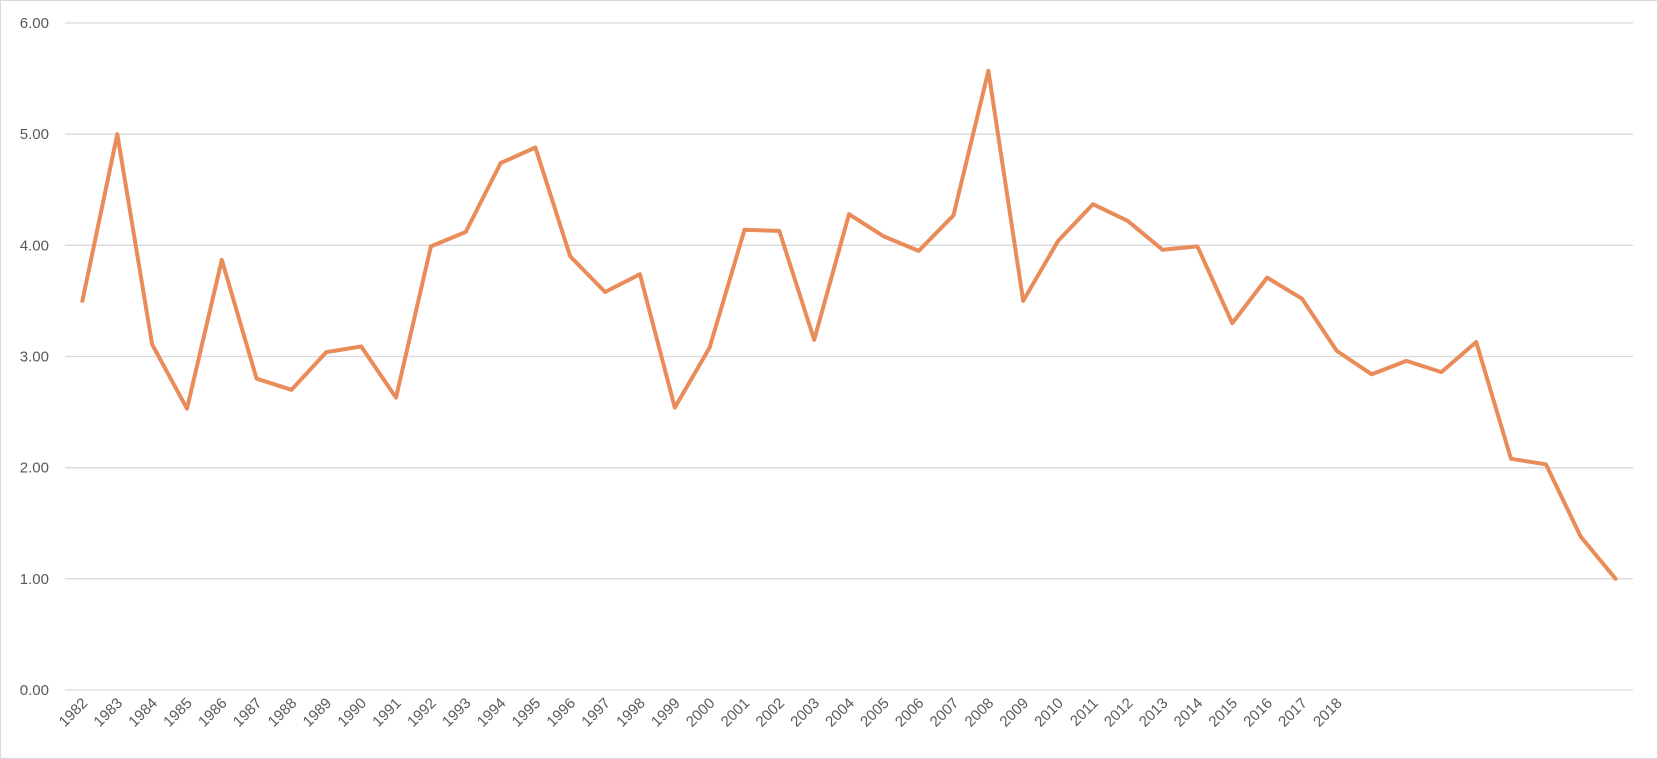  What do you see at coordinates (34, 23) in the screenshot?
I see `y-tick-label: 6.00` at bounding box center [34, 23].